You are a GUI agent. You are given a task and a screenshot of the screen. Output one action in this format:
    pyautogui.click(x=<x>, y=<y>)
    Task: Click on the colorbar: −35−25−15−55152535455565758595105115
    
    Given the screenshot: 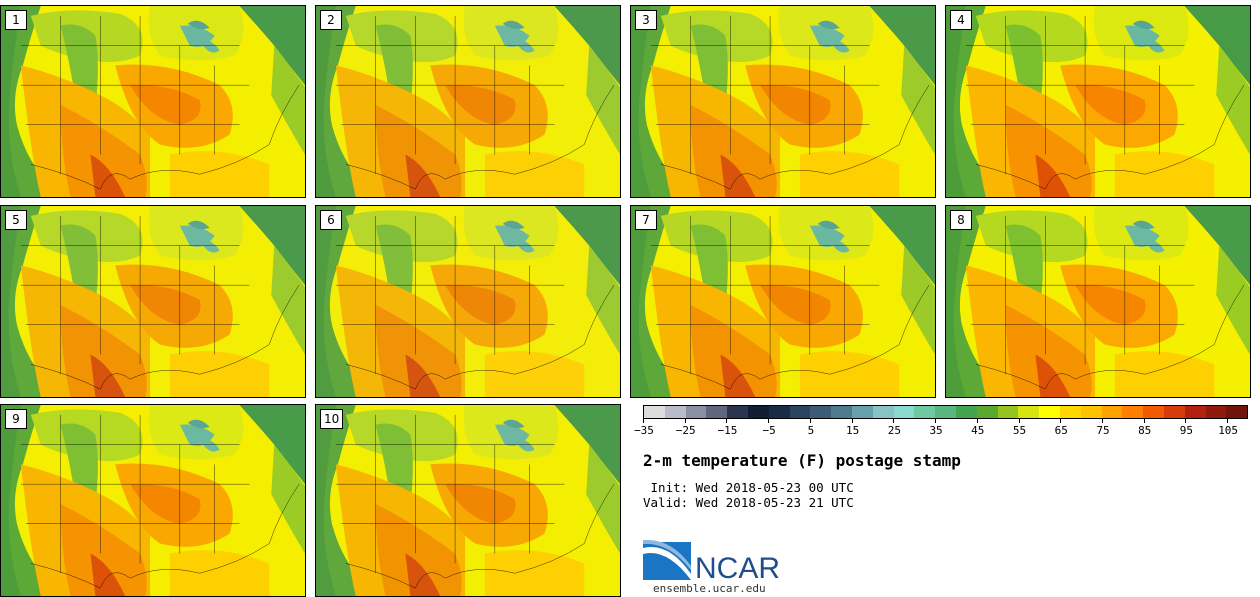 What is the action you would take?
    pyautogui.click(x=947, y=422)
    